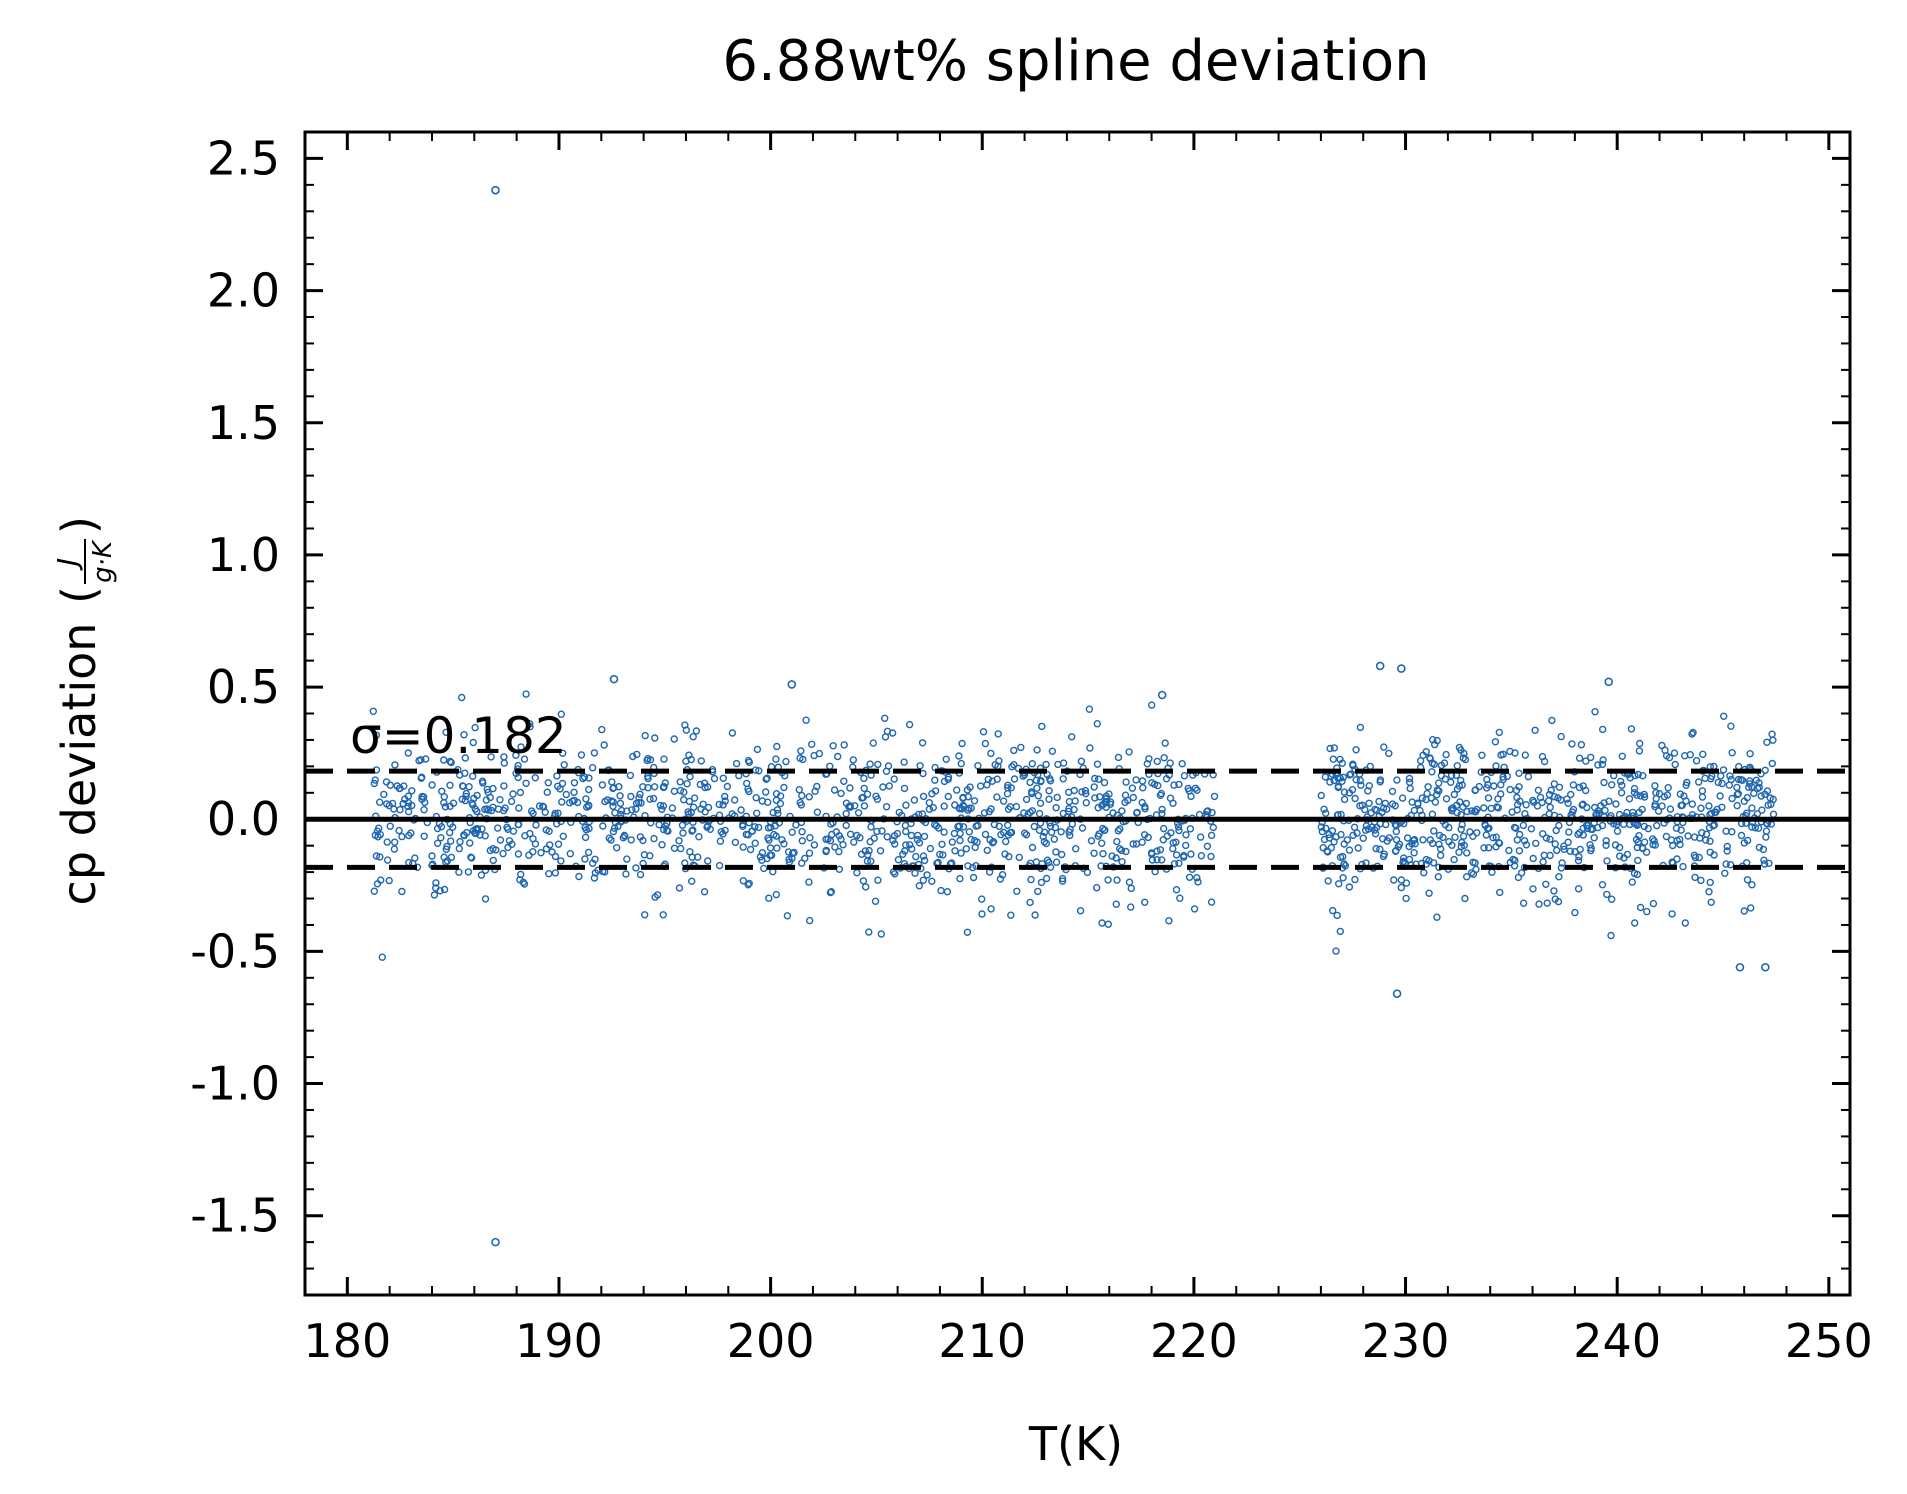 The height and width of the screenshot is (1494, 1907). Describe the element at coordinates (243, 819) in the screenshot. I see `y-tick-label: 0.0` at that location.